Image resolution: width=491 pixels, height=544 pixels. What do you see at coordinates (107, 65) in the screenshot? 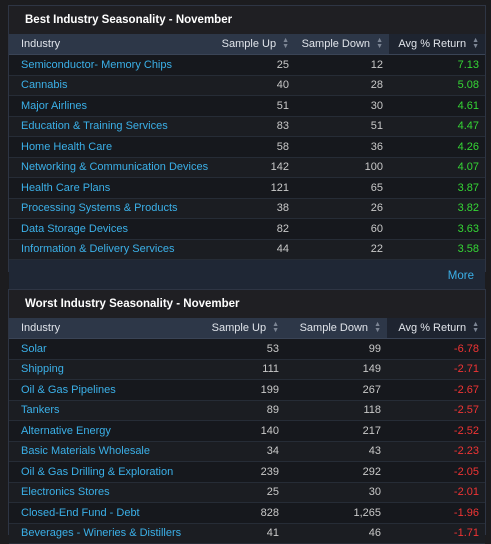
I see `industry-link: Semiconductor- Memory Chips` at bounding box center [107, 65].